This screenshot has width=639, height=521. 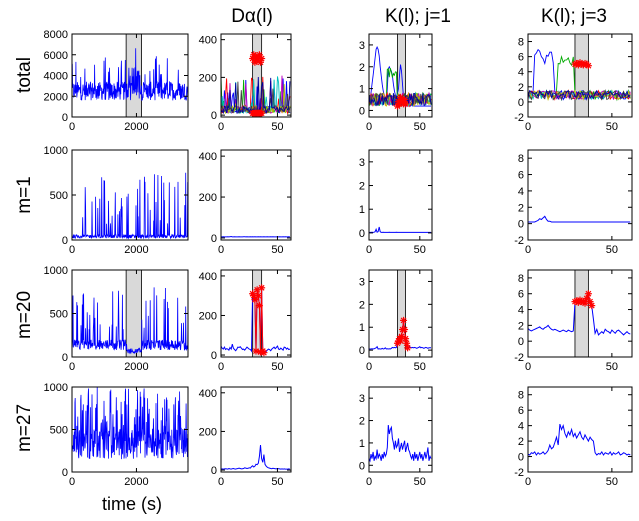 What do you see at coordinates (24, 75) in the screenshot?
I see `row-label-total: total` at bounding box center [24, 75].